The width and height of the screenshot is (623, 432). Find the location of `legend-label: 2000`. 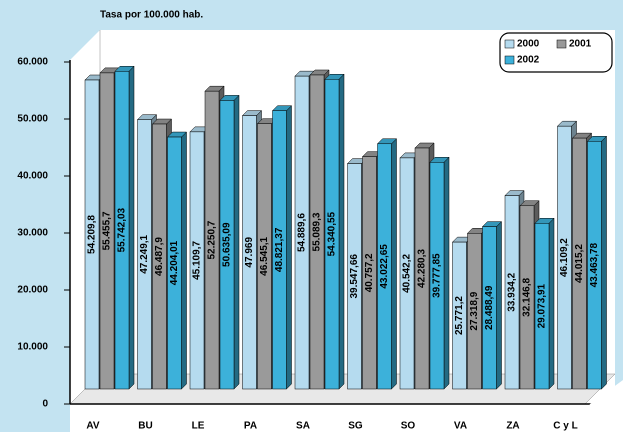

legend-label: 2000 is located at coordinates (528, 44).